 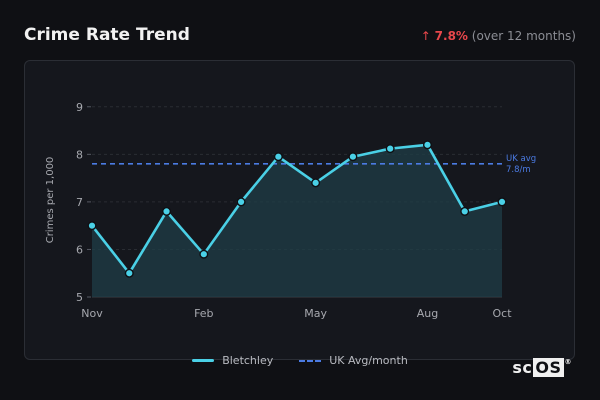 I want to click on x-tick-label: Oct, so click(x=502, y=313).